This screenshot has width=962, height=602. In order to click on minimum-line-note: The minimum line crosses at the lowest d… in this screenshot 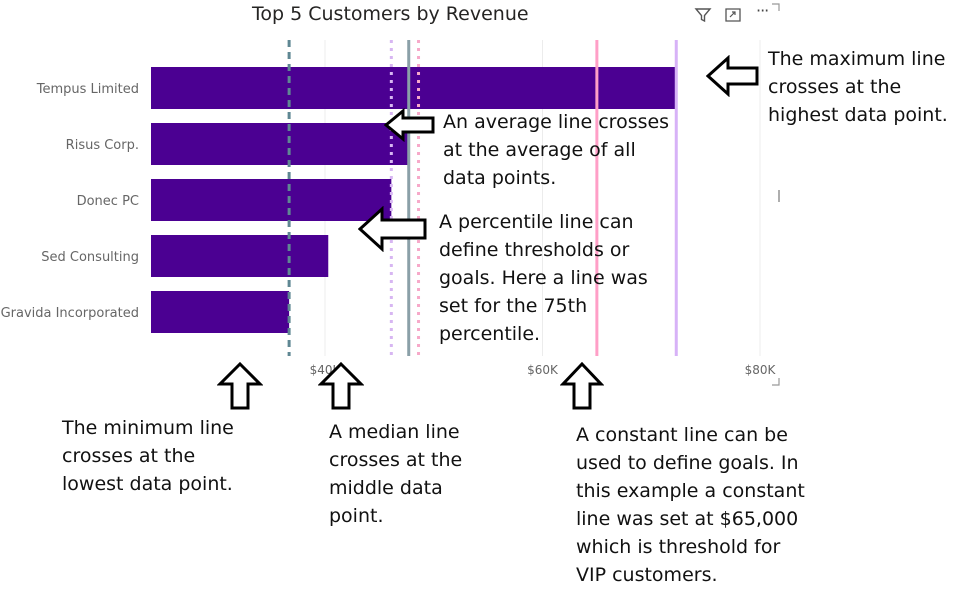, I will do `click(148, 456)`.